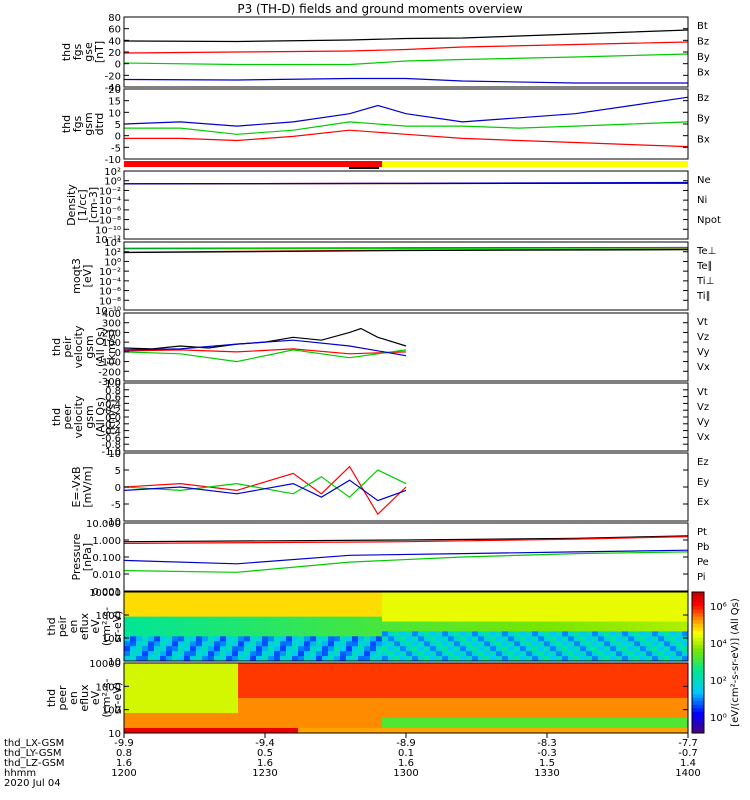 The width and height of the screenshot is (750, 800). I want to click on legend-Bz: Bz, so click(703, 98).